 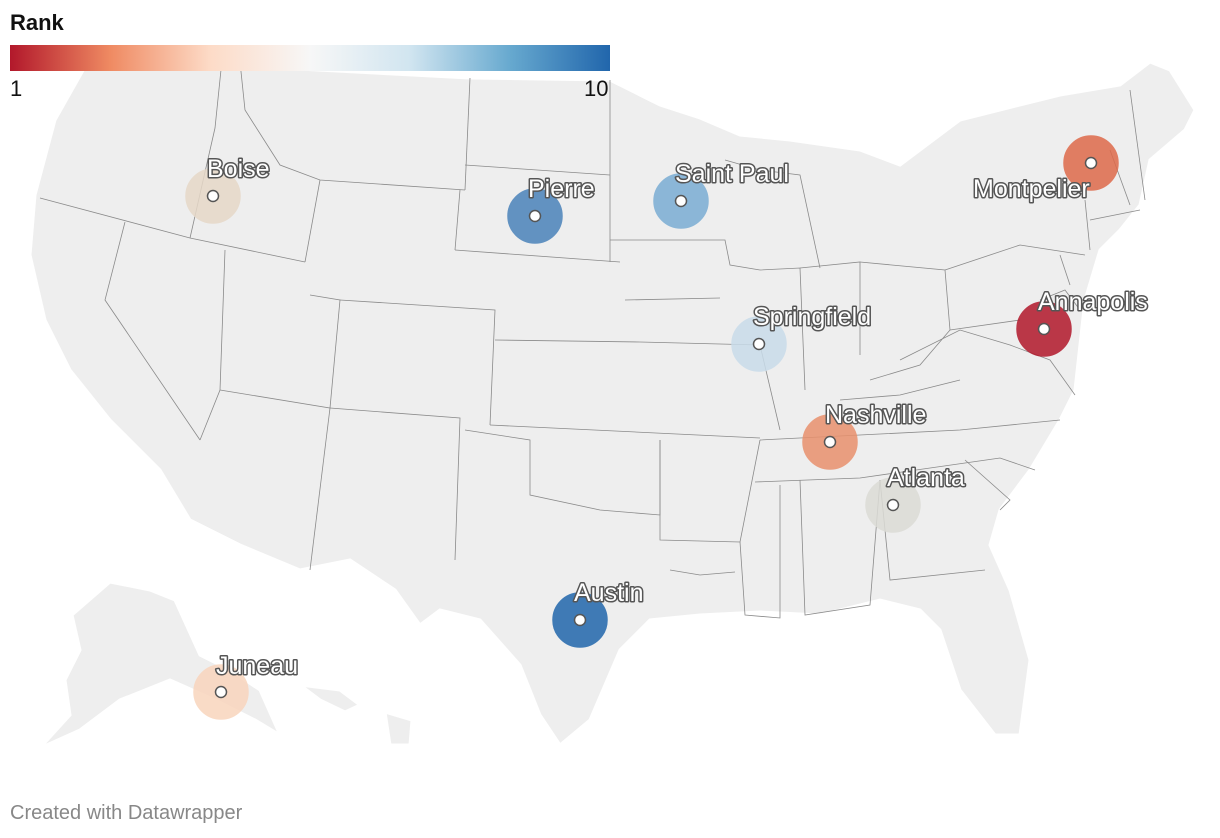 What do you see at coordinates (598, 613) in the screenshot?
I see `city-austin: Austin` at bounding box center [598, 613].